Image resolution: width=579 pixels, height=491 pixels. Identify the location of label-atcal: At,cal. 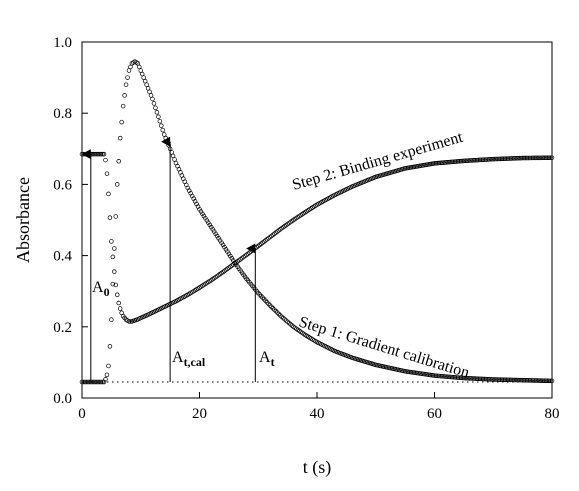
(189, 359).